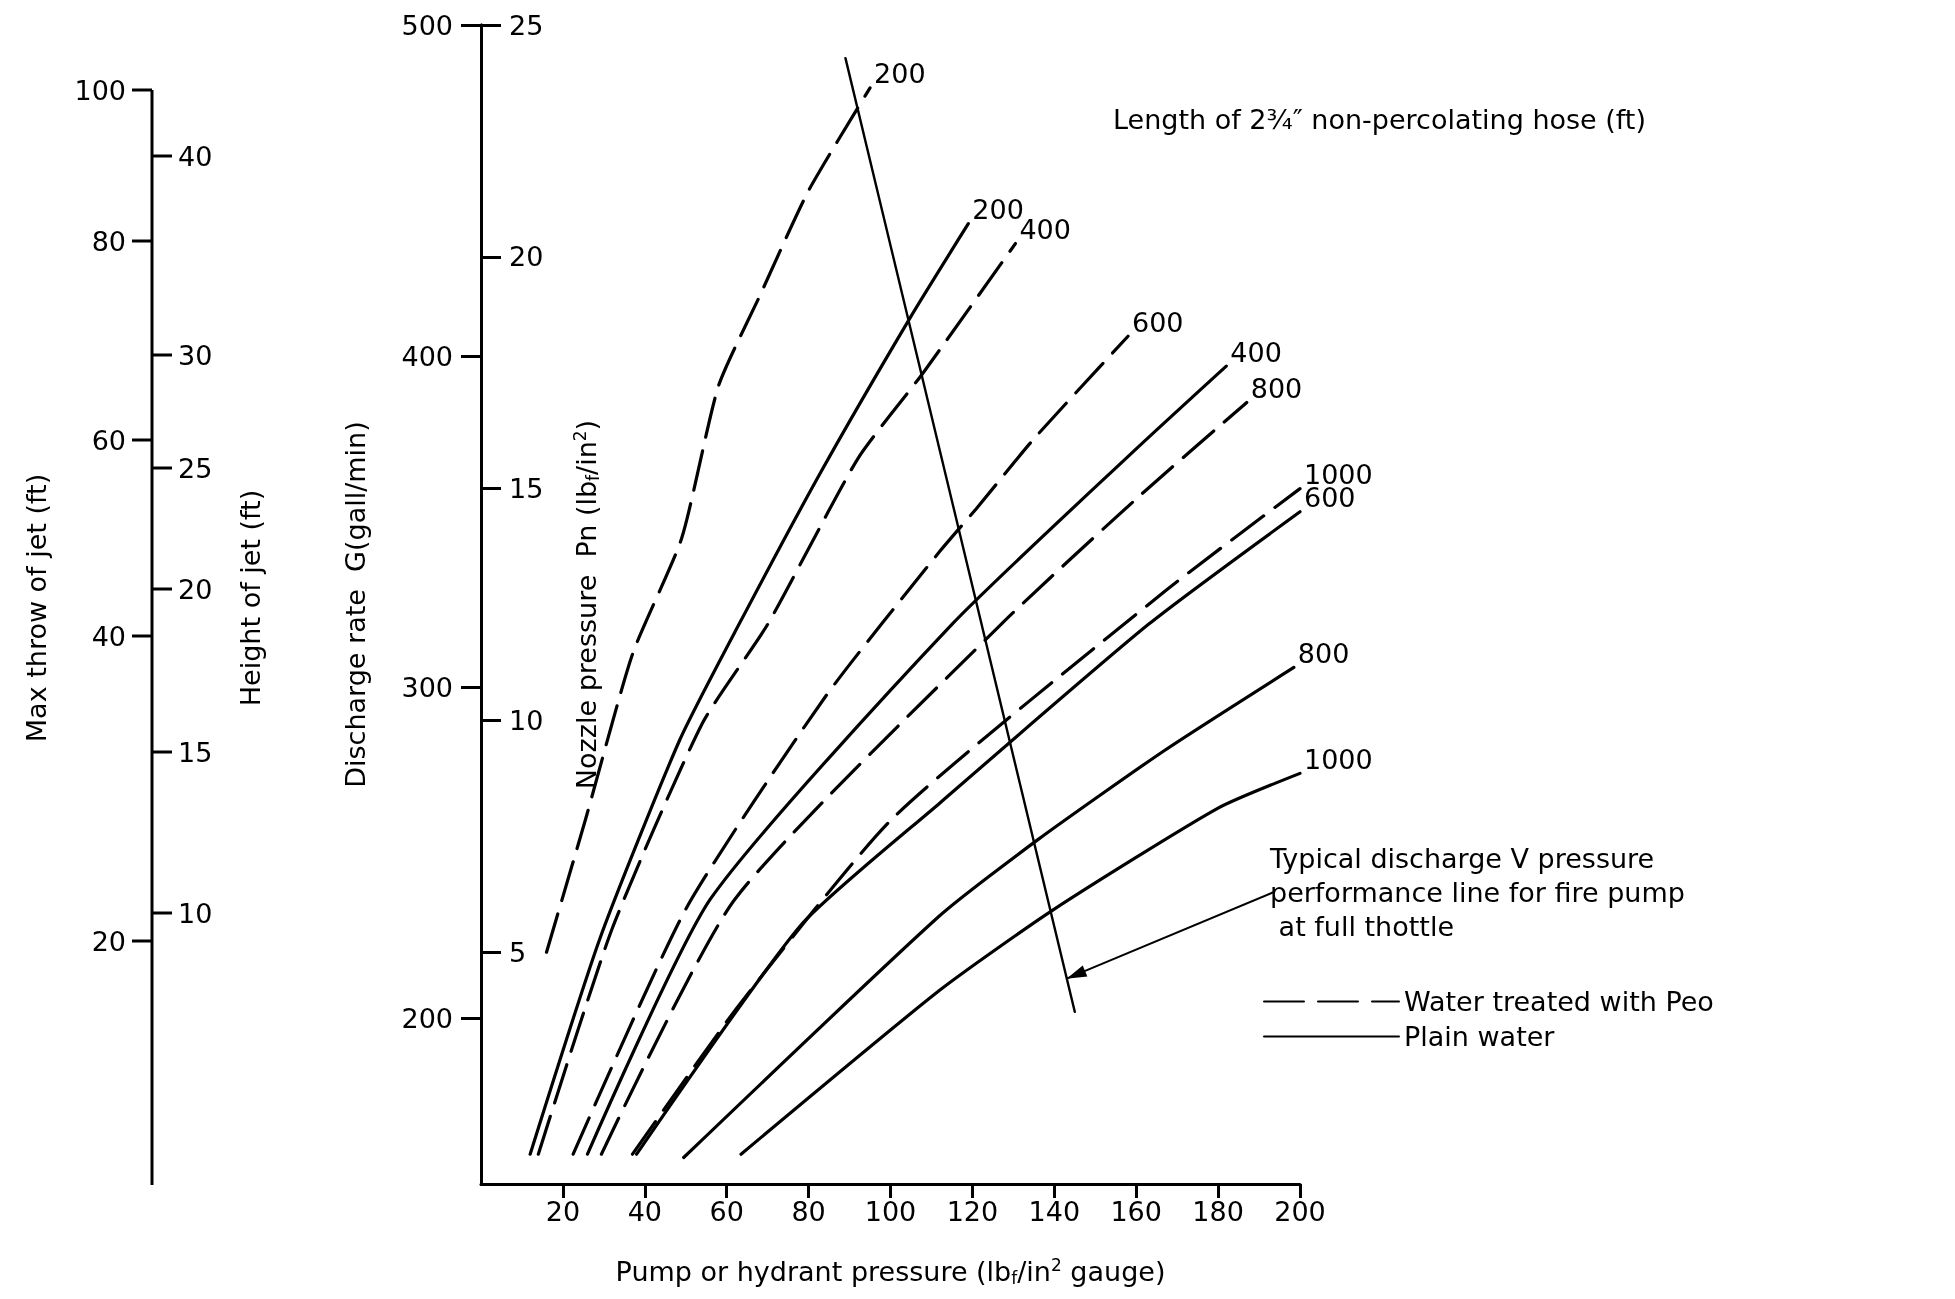 The image size is (1955, 1299). I want to click on text: 15, so click(195, 752).